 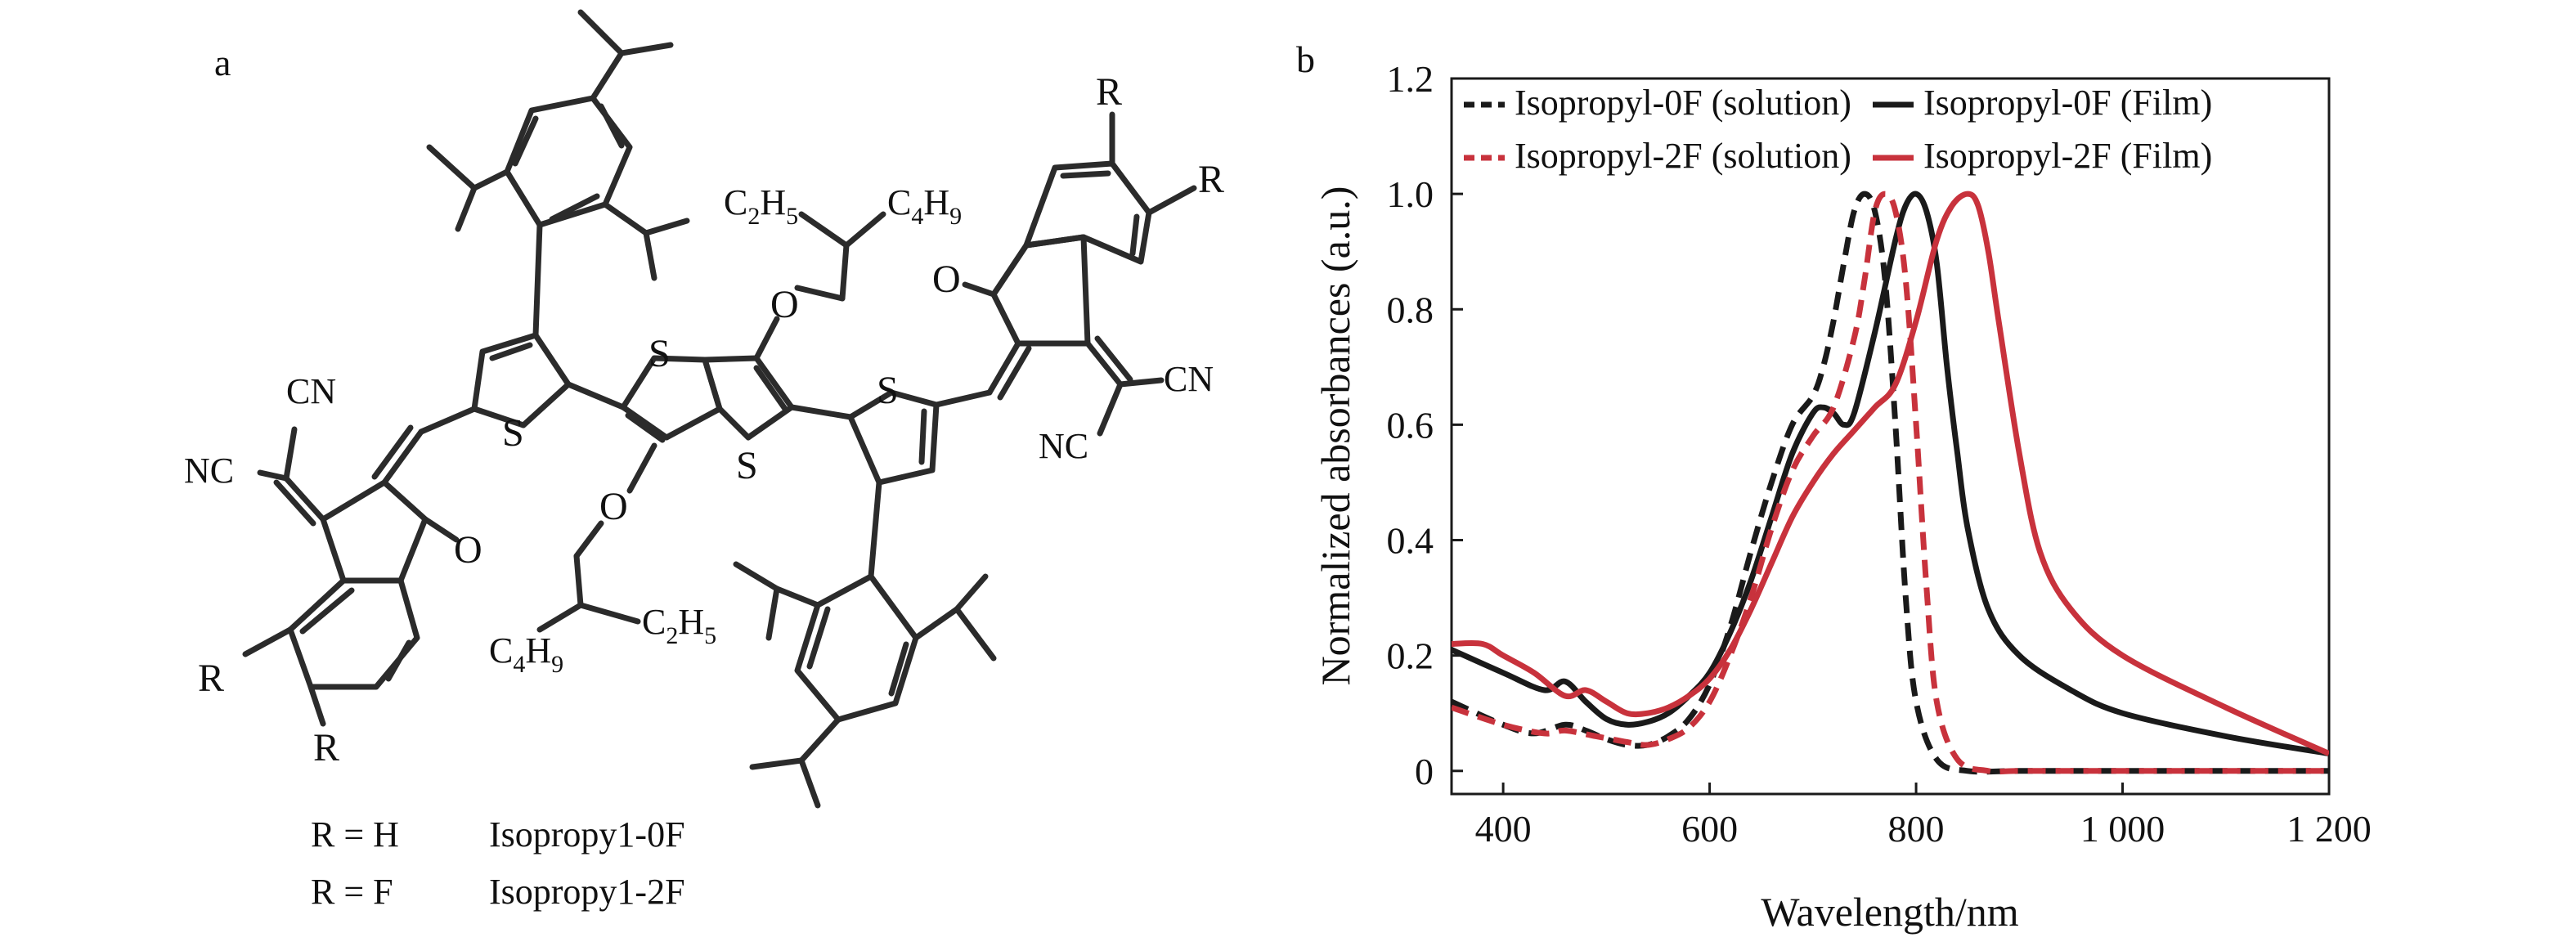 I want to click on x-tick-label: 1 200, so click(x=2329, y=829).